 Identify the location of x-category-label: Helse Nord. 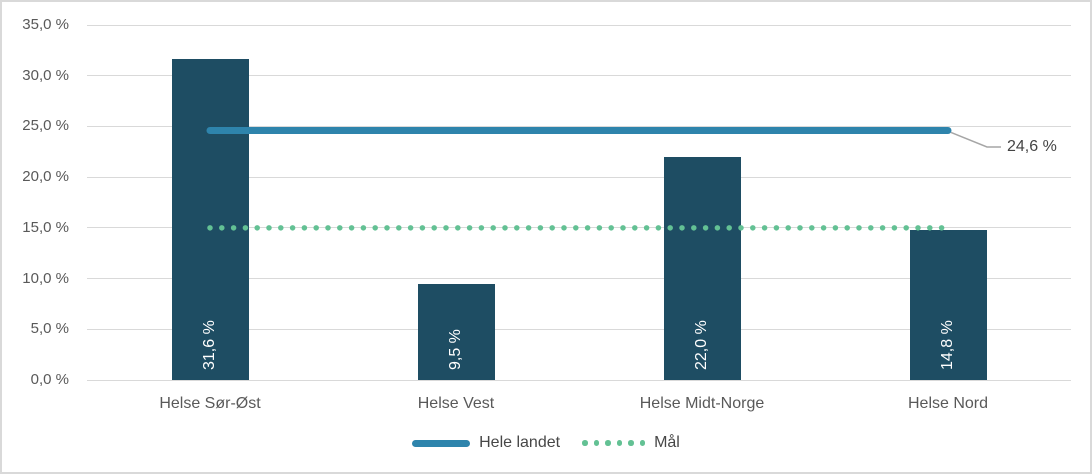
(948, 403).